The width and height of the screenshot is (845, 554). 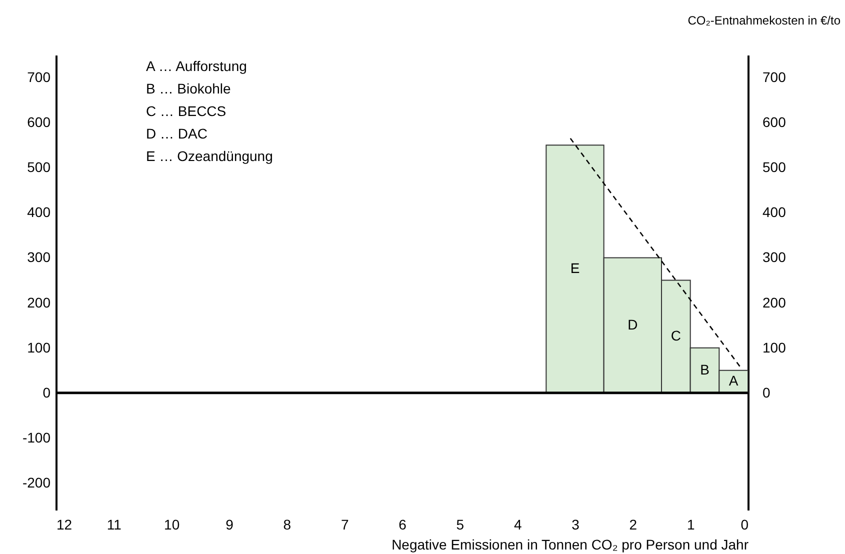 I want to click on y-tick-label: 100, so click(x=39, y=347).